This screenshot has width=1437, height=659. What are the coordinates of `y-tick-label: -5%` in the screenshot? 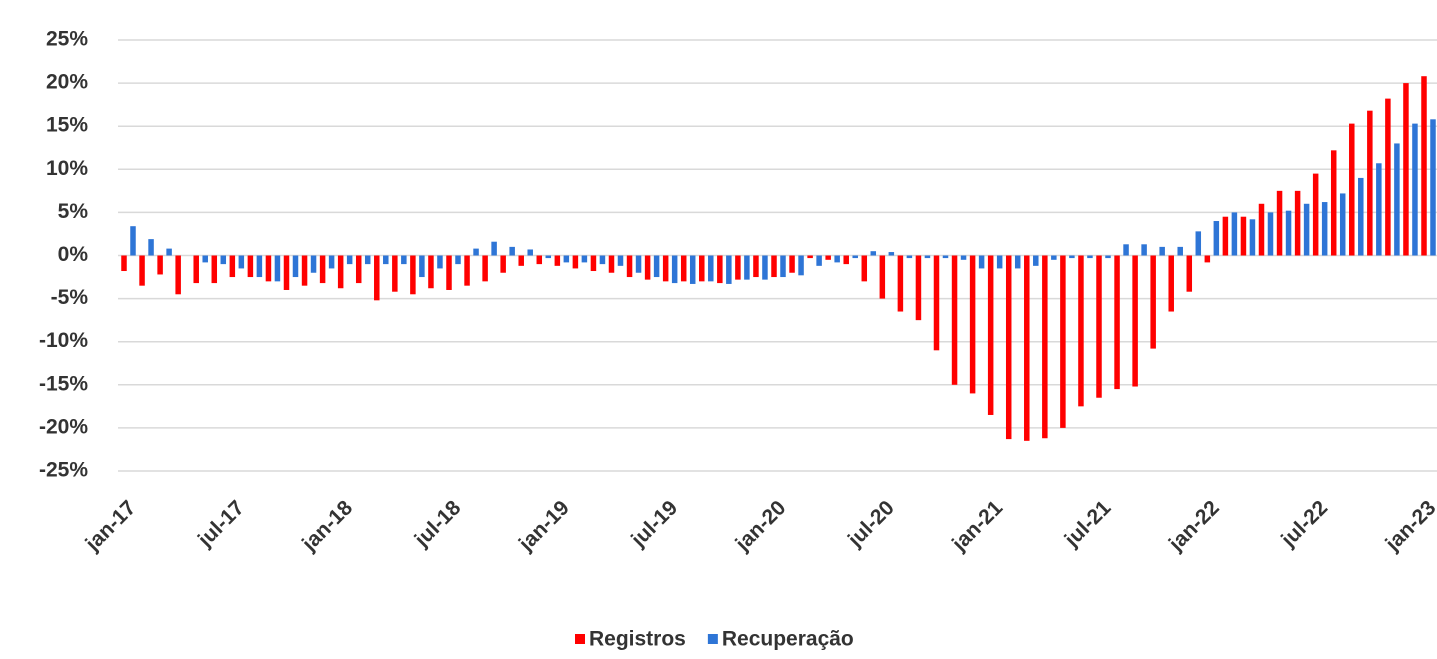 It's located at (70, 297).